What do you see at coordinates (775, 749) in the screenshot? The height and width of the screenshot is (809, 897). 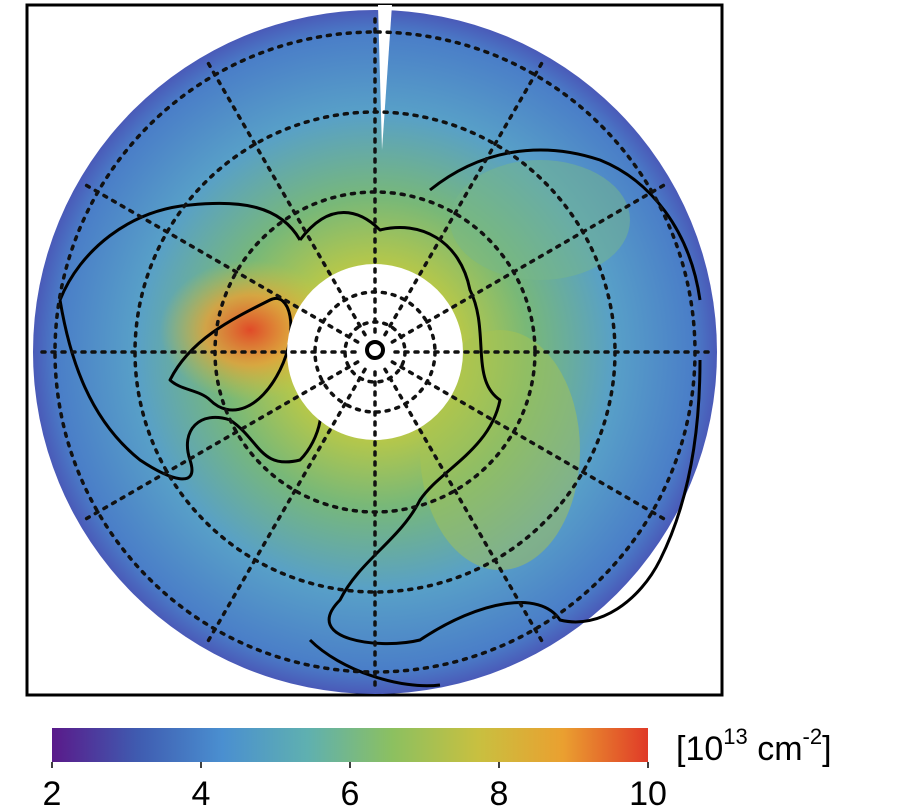 I see `label-part: cm` at bounding box center [775, 749].